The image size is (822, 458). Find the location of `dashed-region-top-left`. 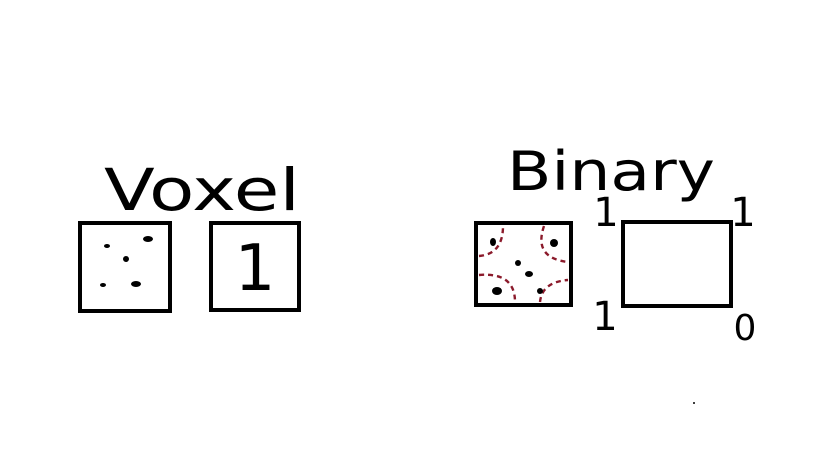

dashed-region-top-left is located at coordinates (491, 241).